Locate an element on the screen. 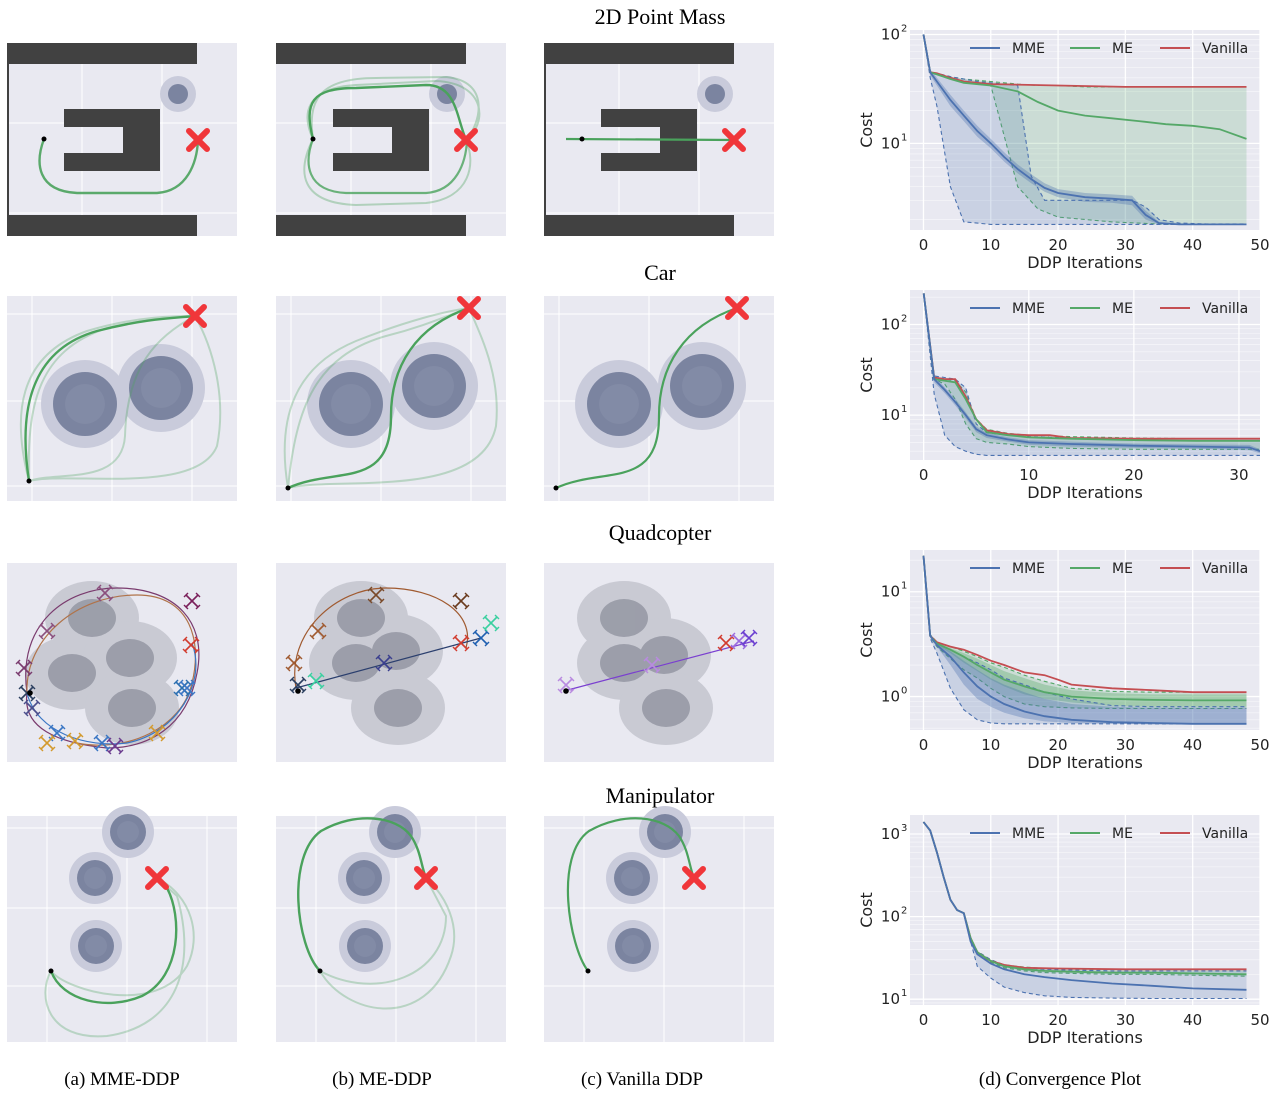 Image resolution: width=1273 pixels, height=1097 pixels. point-mass-mme-panel is located at coordinates (122, 139).